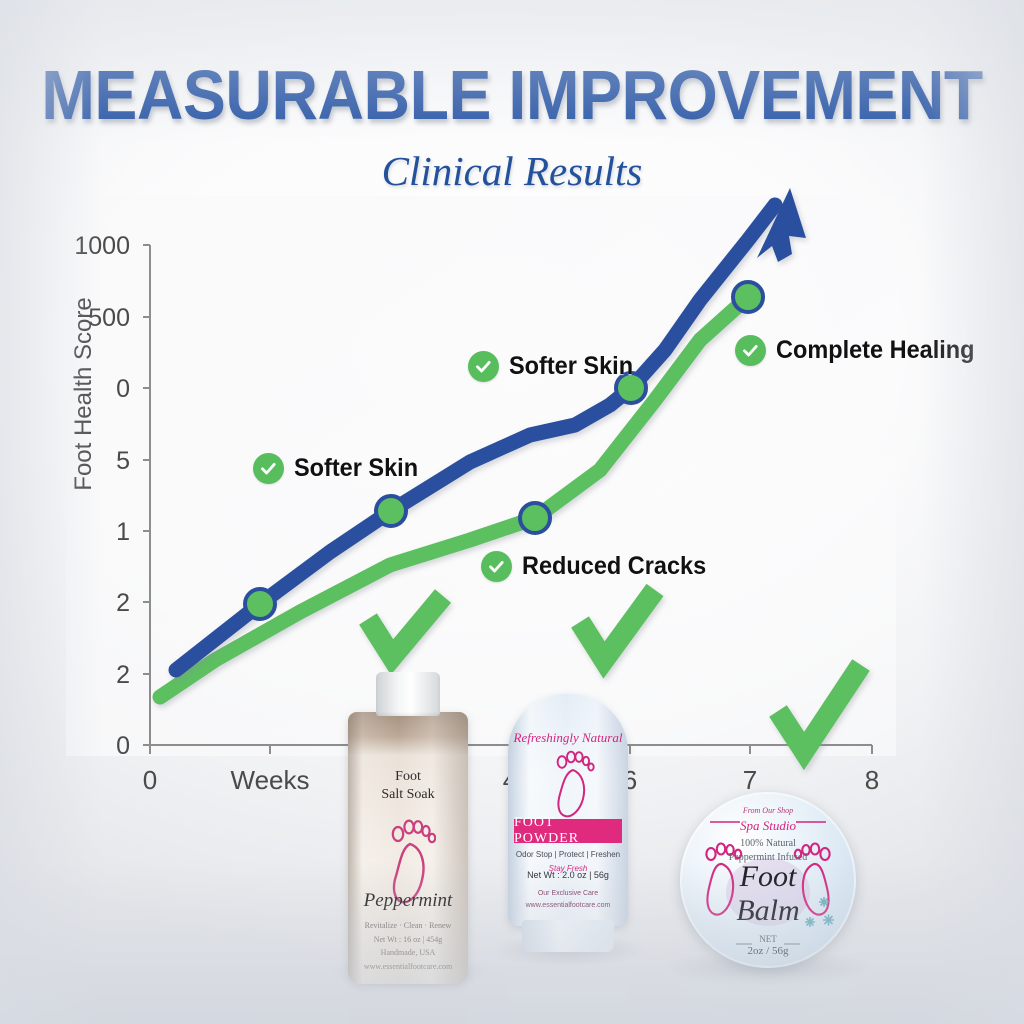 The image size is (1024, 1024). Describe the element at coordinates (408, 925) in the screenshot. I see `product-fine1: Revitalize · Clean · Renew` at that location.